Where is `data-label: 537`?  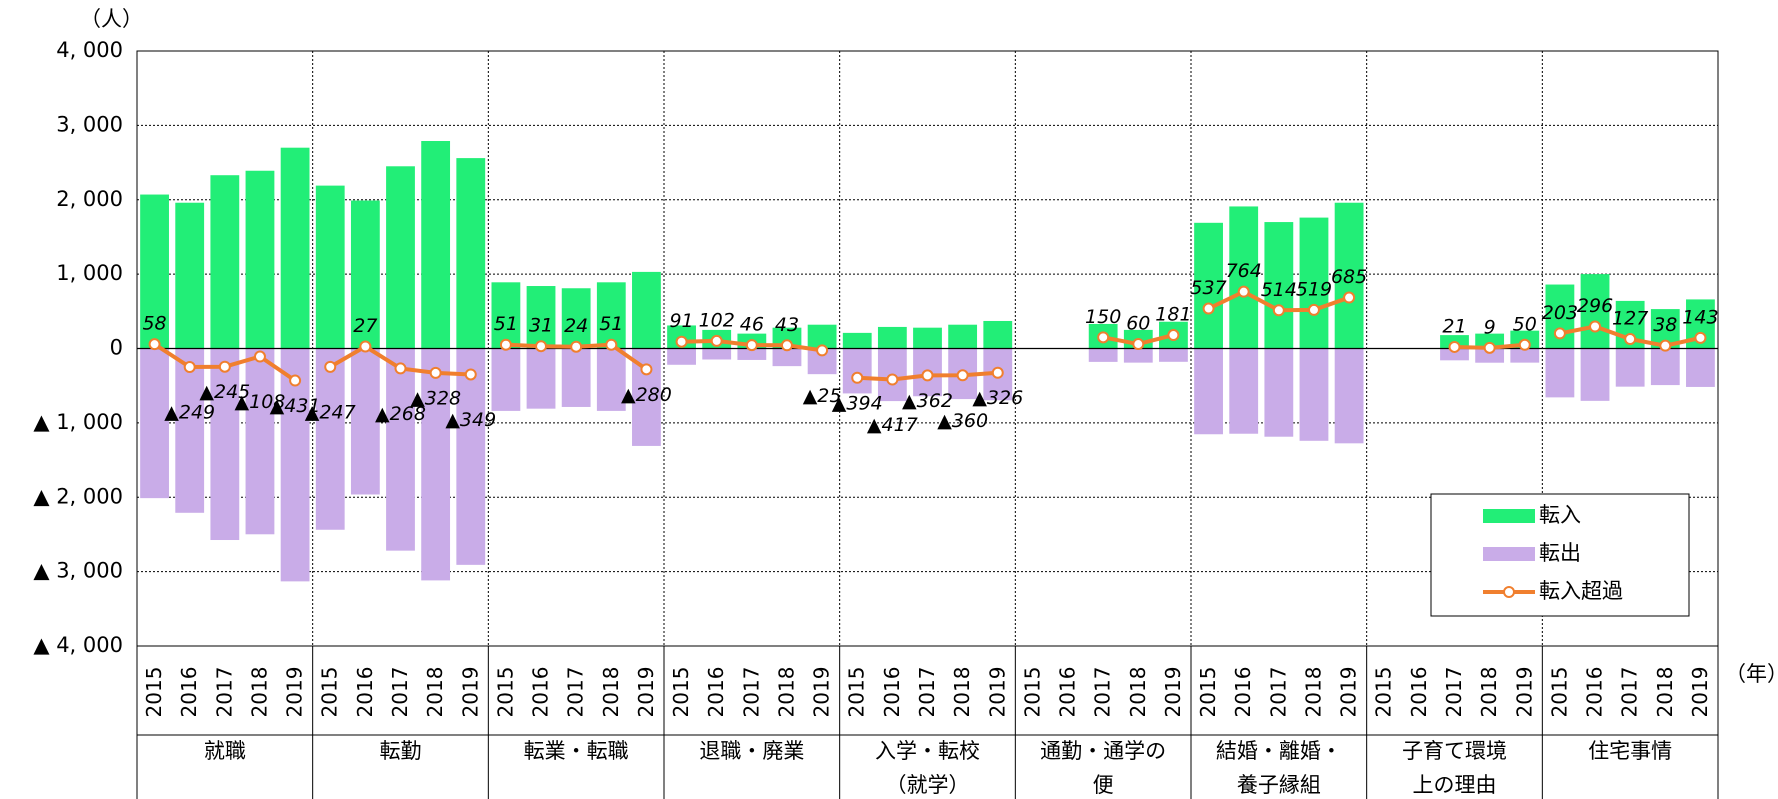 data-label: 537 is located at coordinates (1208, 288).